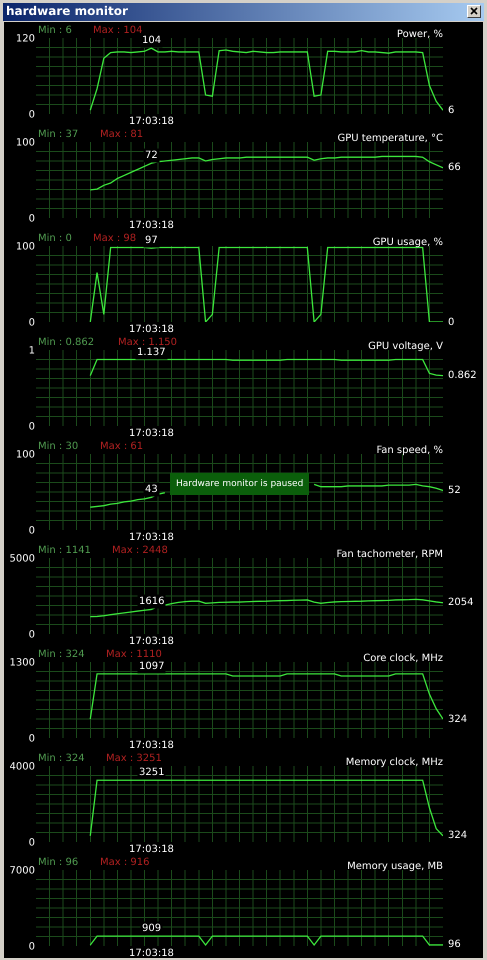  I want to click on chart-title: Memory clock, MHz, so click(394, 762).